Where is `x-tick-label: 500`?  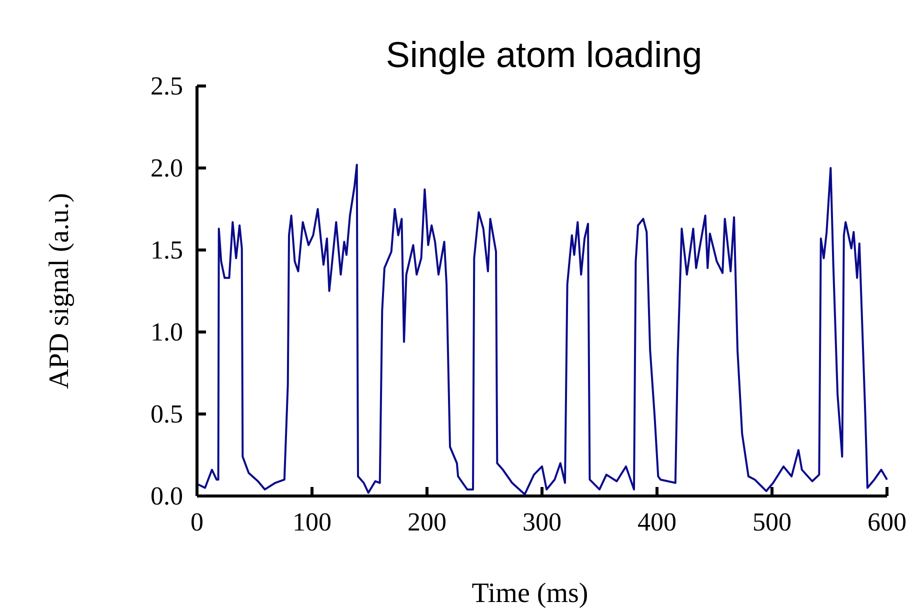 x-tick-label: 500 is located at coordinates (772, 521).